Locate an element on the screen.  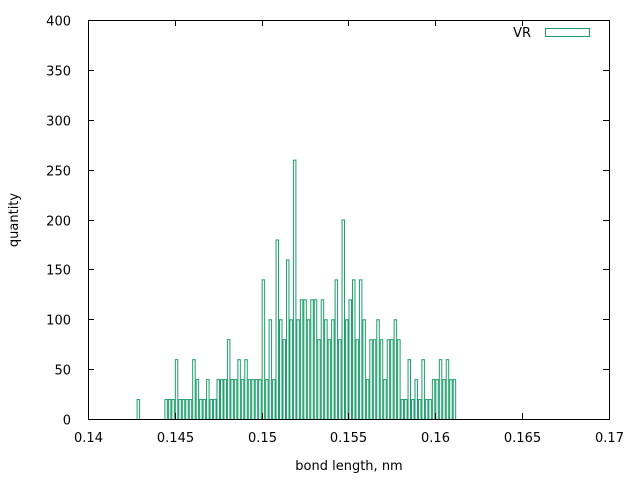
y-tick-label: 150 is located at coordinates (58, 271).